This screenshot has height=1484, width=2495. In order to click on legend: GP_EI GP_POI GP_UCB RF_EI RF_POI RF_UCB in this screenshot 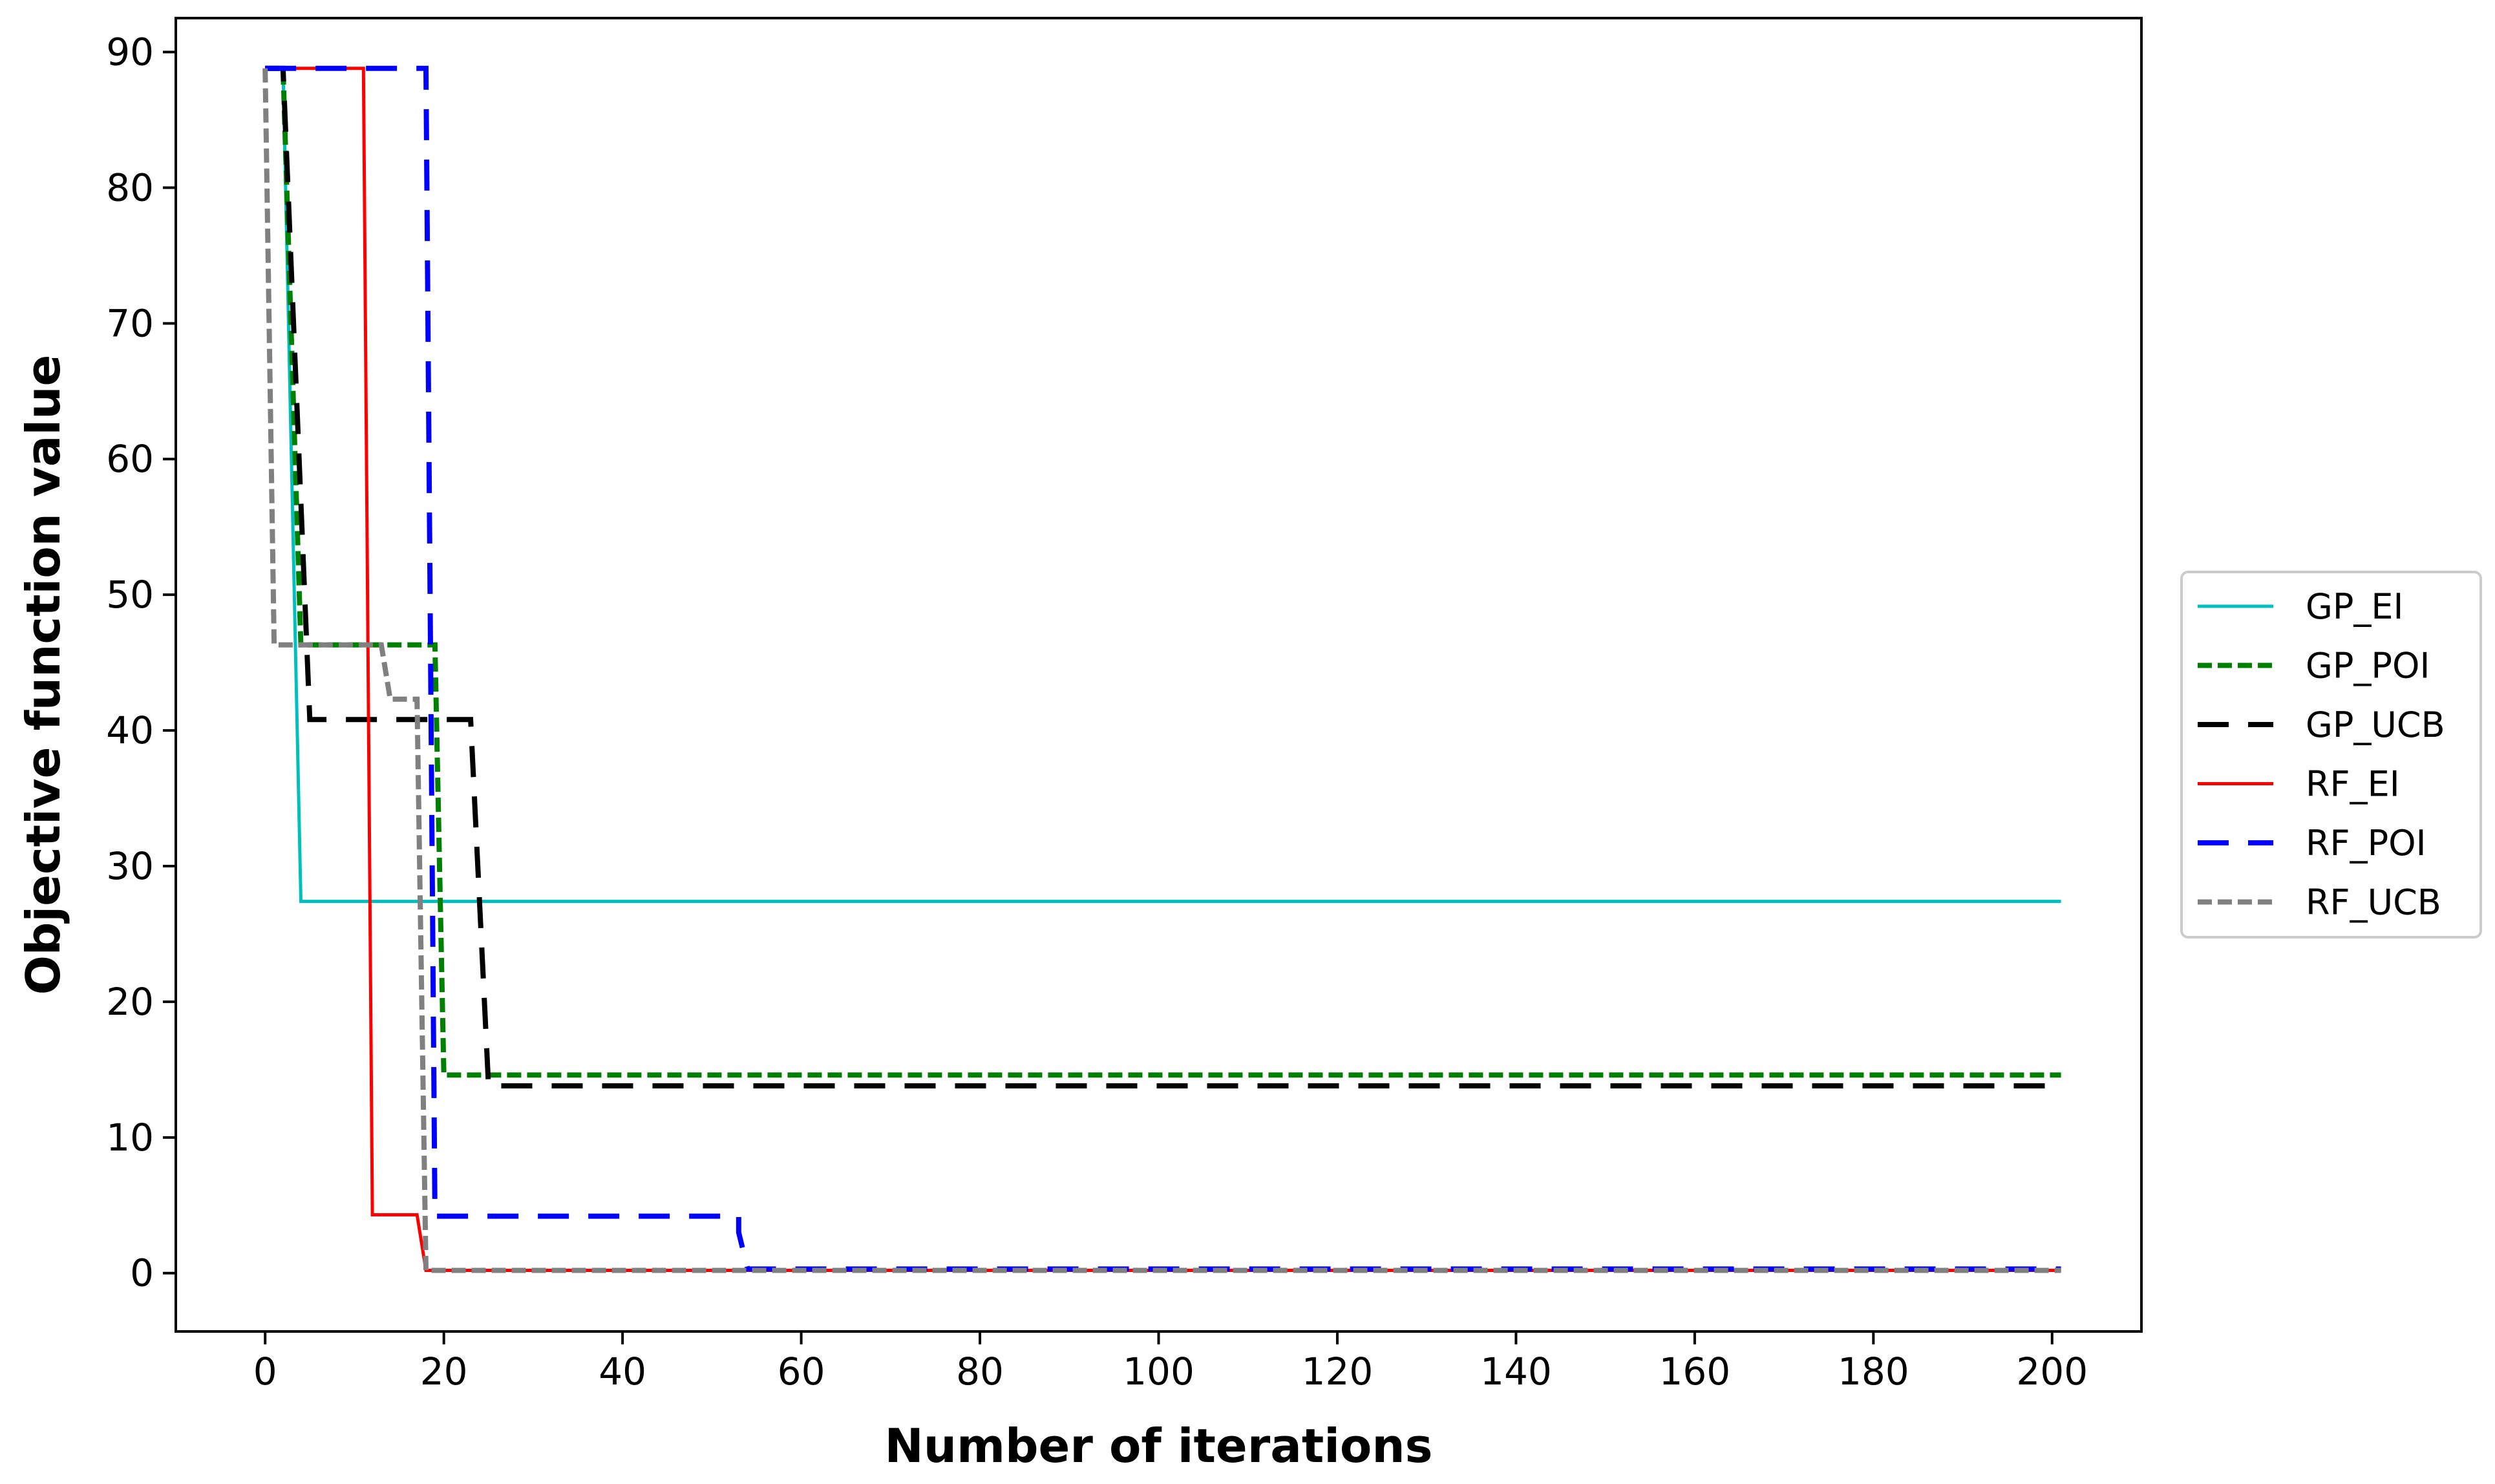, I will do `click(2331, 755)`.